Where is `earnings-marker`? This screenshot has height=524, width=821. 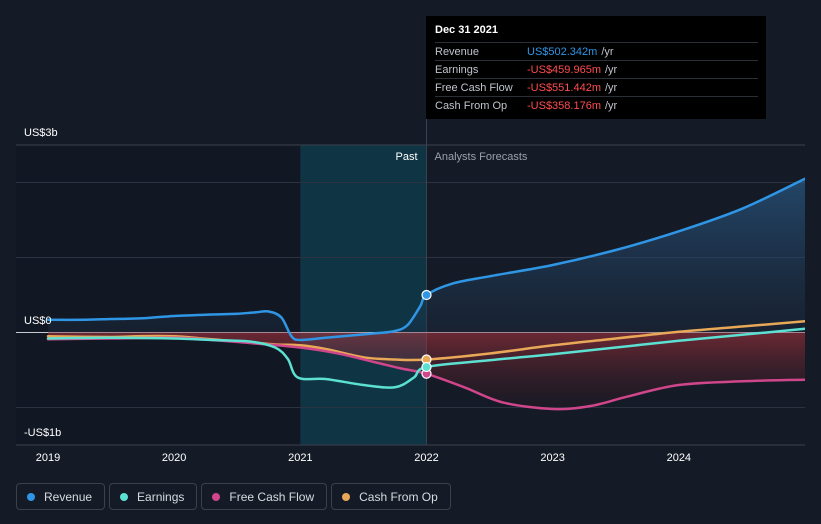 earnings-marker is located at coordinates (426, 367).